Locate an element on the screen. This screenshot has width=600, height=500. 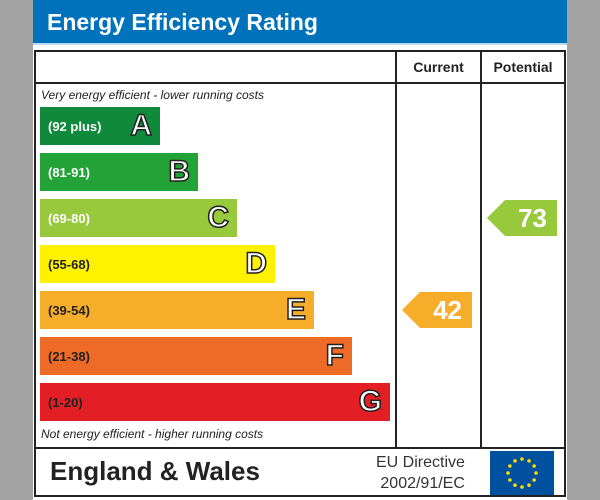
band-range: (92 plus) is located at coordinates (75, 126).